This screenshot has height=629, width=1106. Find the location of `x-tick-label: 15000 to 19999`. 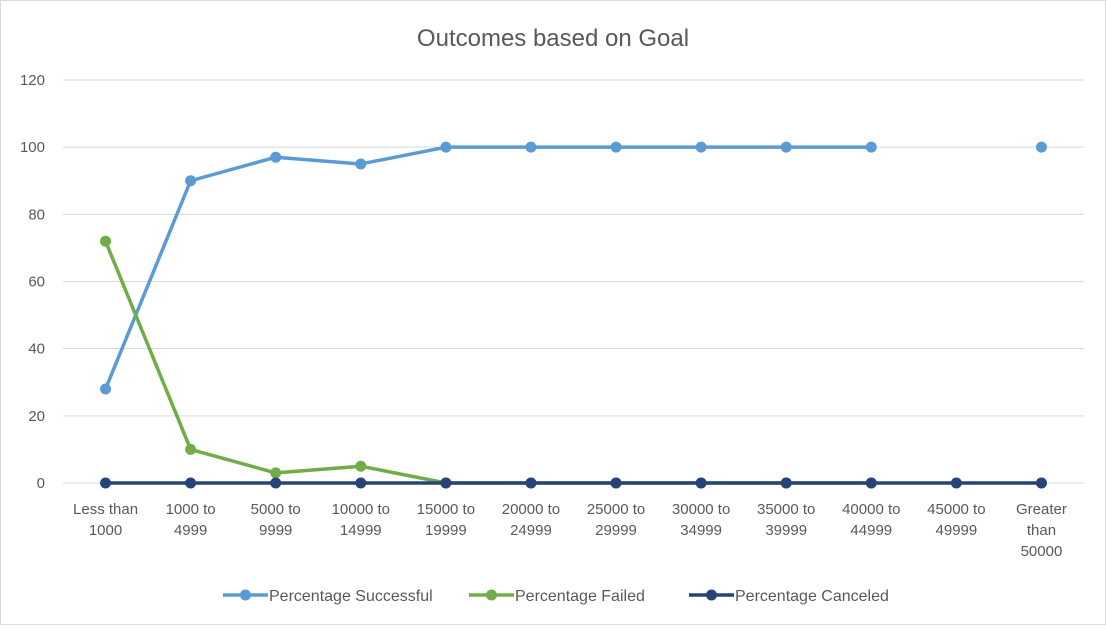

x-tick-label: 15000 to 19999 is located at coordinates (446, 520).